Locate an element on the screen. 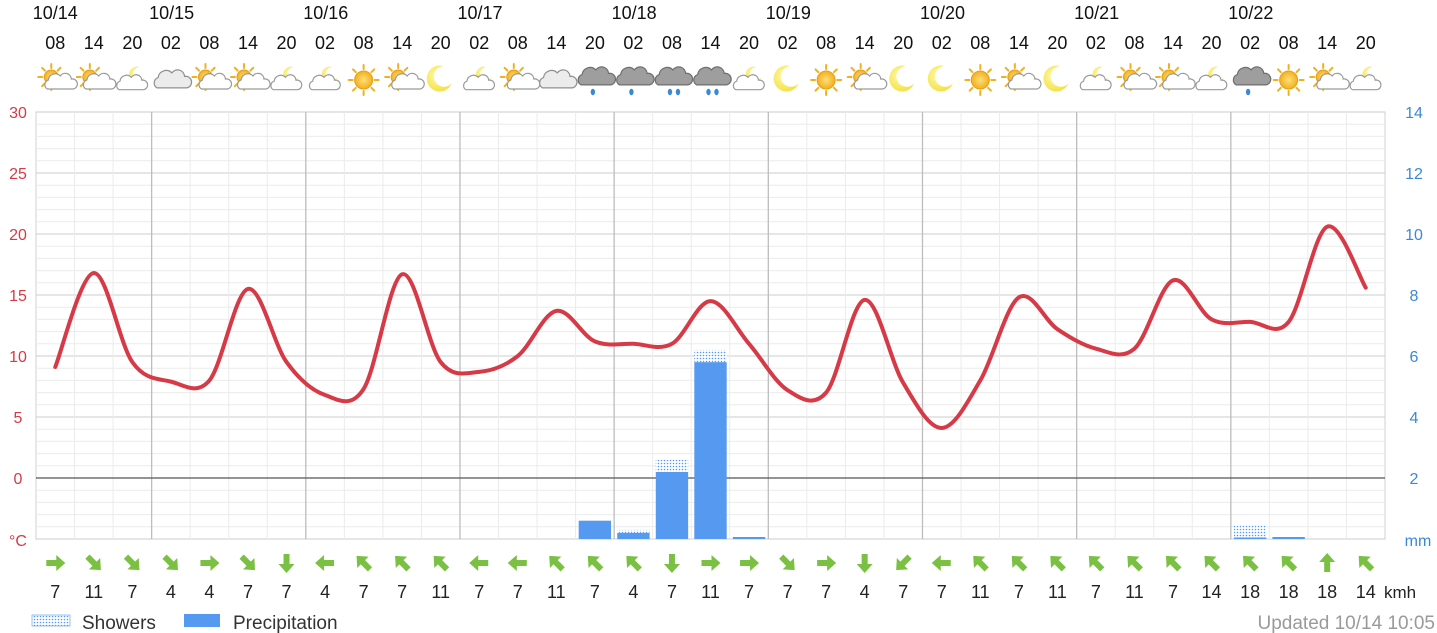  y-right-tick-label: 2 is located at coordinates (1414, 479).